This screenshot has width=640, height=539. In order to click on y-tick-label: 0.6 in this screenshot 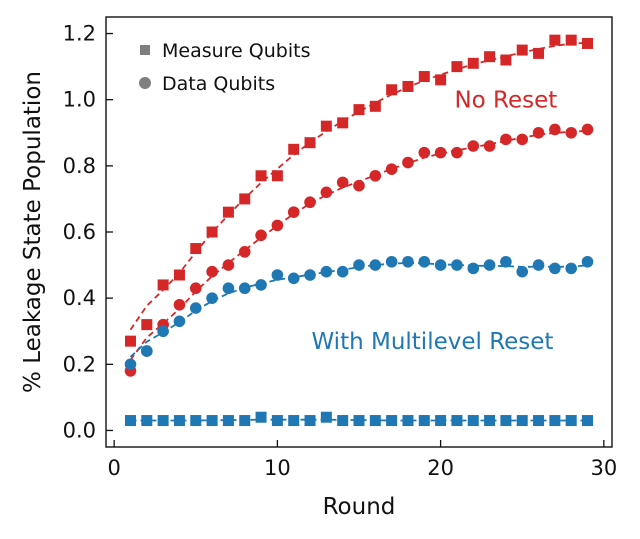, I will do `click(79, 232)`.